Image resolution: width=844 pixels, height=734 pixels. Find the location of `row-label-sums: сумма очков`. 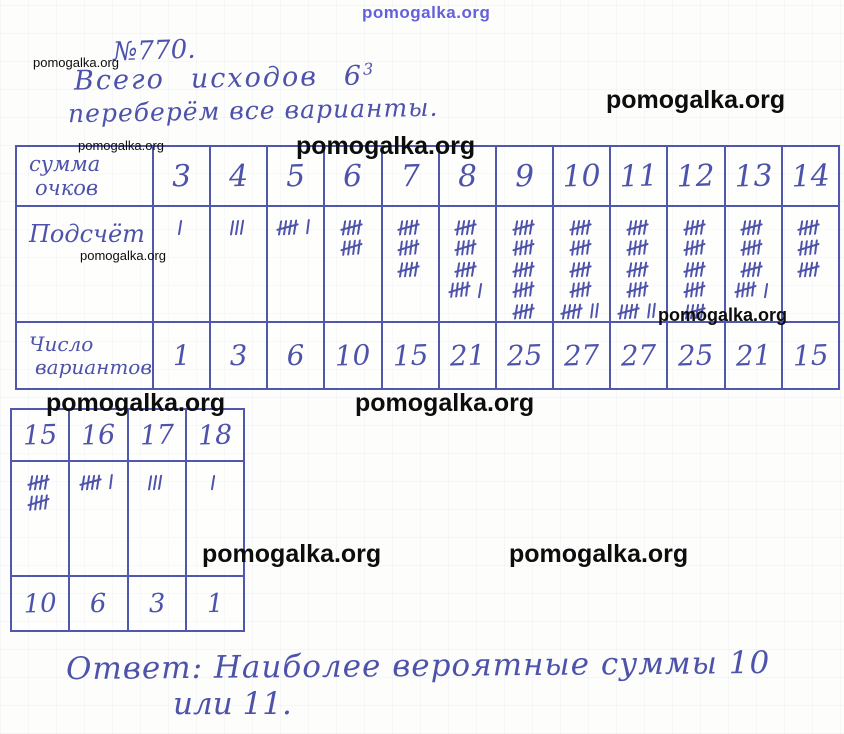

row-label-sums: сумма очков is located at coordinates (84, 176).